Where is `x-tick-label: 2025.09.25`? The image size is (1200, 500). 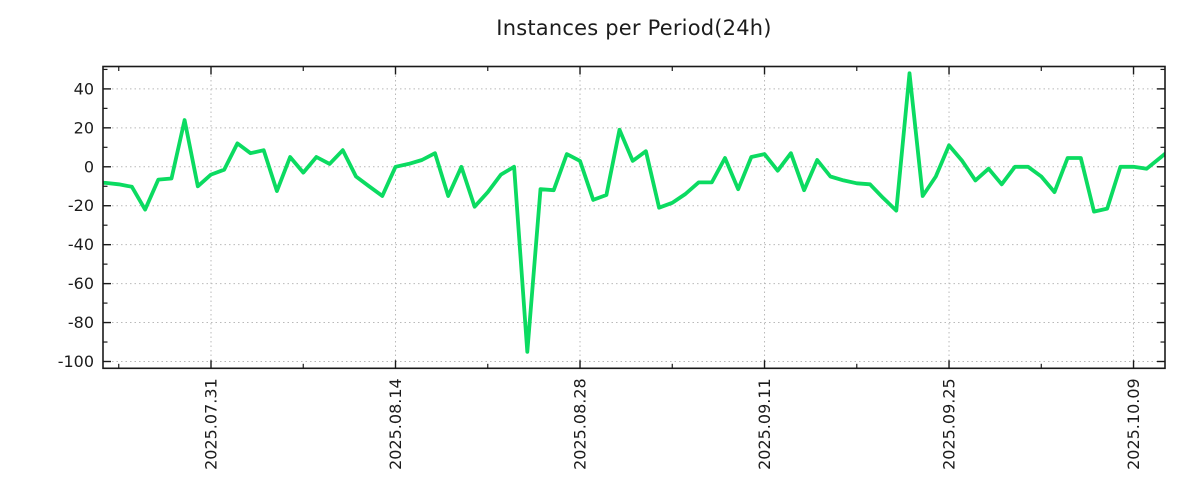
x-tick-label: 2025.09.25 is located at coordinates (949, 424).